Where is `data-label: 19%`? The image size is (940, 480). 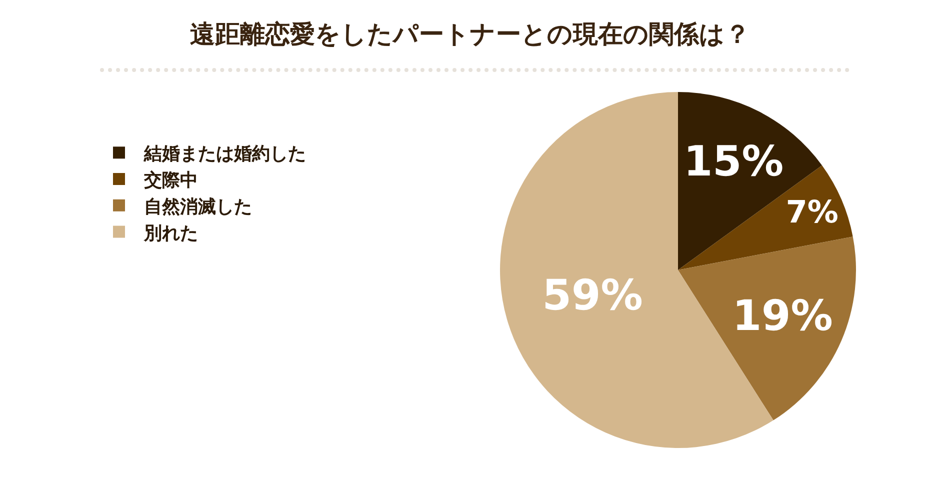 data-label: 19% is located at coordinates (782, 315).